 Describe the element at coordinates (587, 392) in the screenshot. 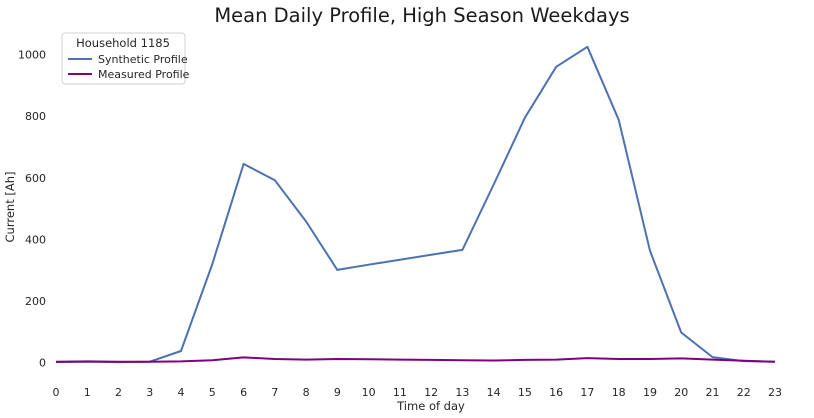

I see `x-tick-label: 17` at that location.